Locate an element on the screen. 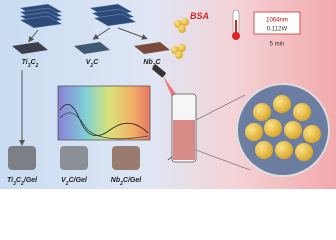 This screenshot has height=240, width=336. spectrum-plot is located at coordinates (104, 113).